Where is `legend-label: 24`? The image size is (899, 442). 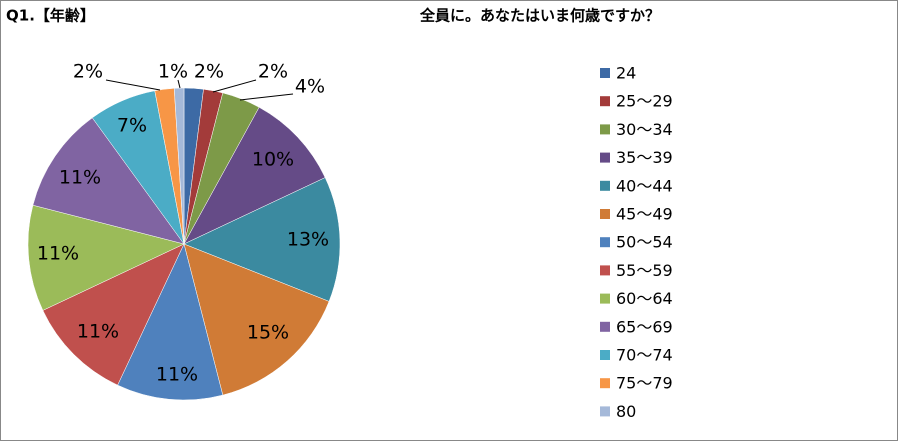
legend-label: 24 is located at coordinates (626, 73).